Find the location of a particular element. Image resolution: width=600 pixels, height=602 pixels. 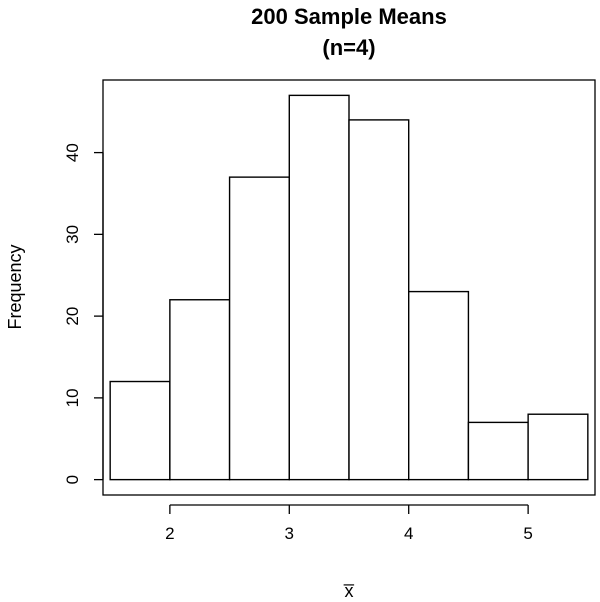

x-tick-label-3: 3 is located at coordinates (289, 533).